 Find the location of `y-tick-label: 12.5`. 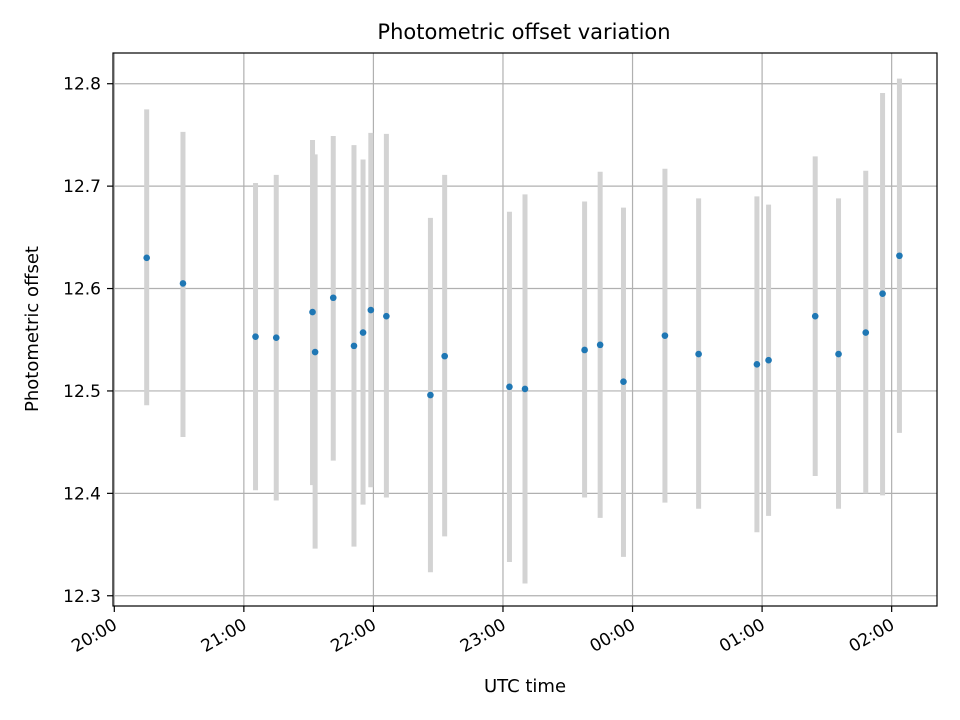

y-tick-label: 12.5 is located at coordinates (82, 392).